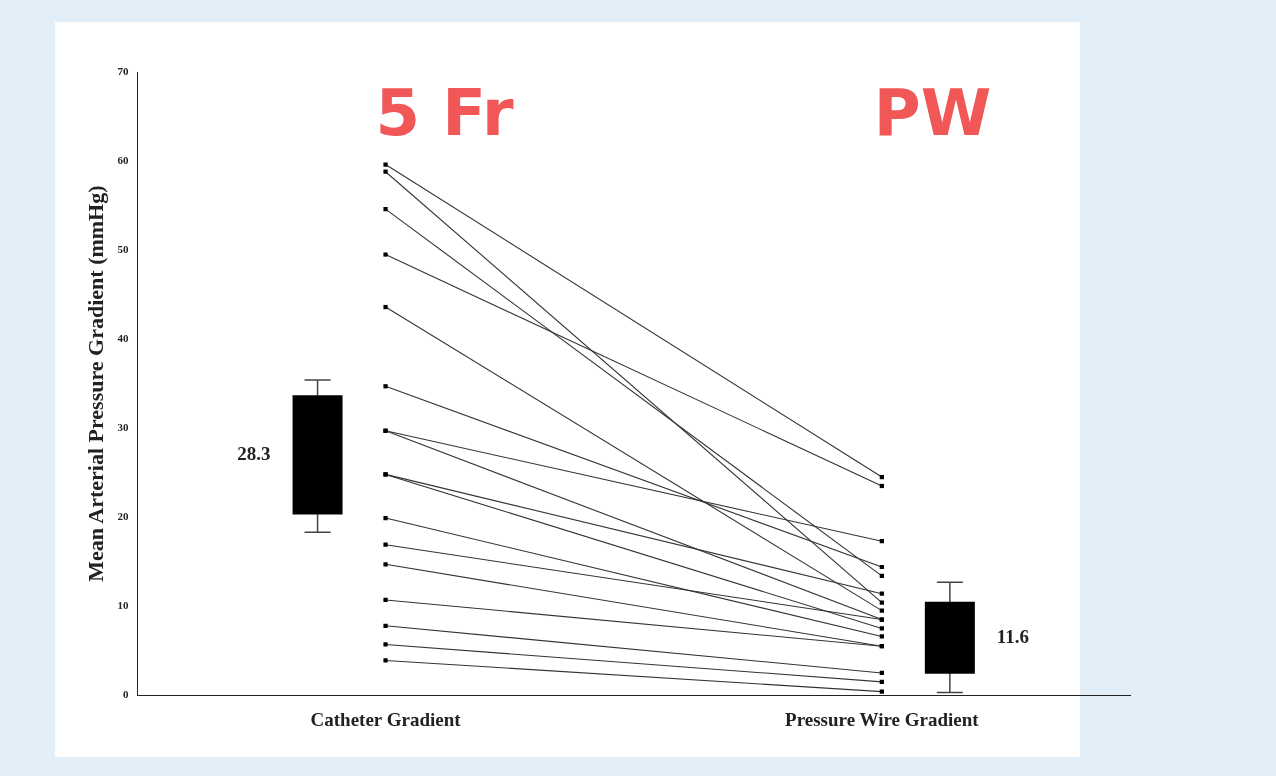  Describe the element at coordinates (386, 719) in the screenshot. I see `x-tick-label: Catheter Gradient` at that location.